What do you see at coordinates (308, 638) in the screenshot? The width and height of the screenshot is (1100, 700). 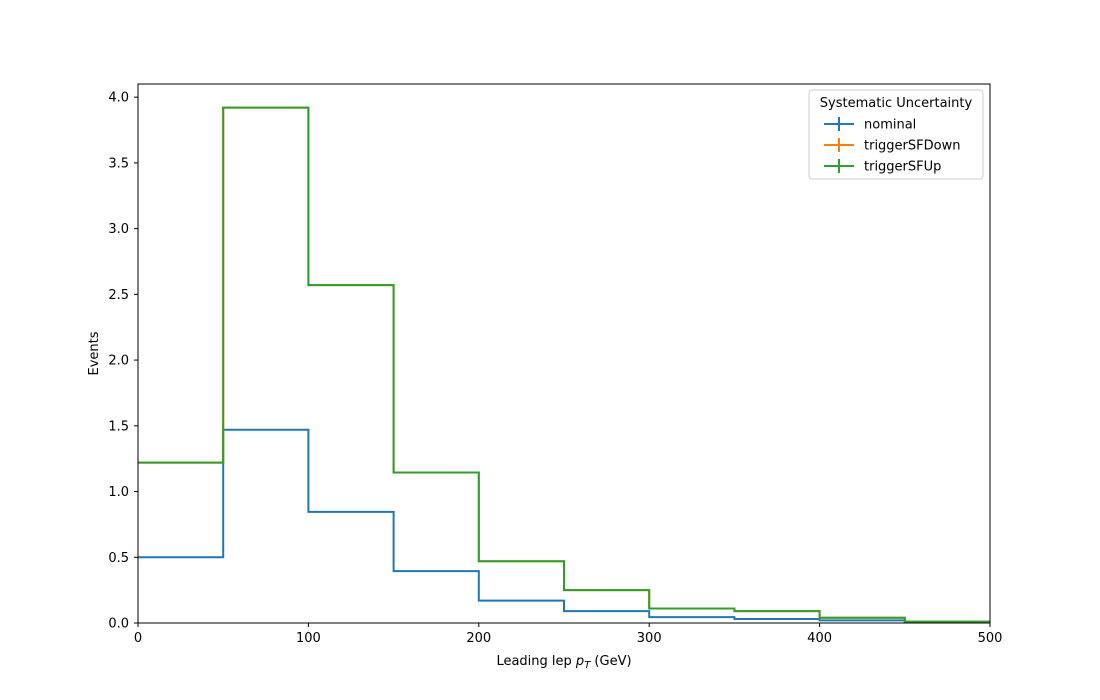 I see `x-tick-label: 100` at bounding box center [308, 638].